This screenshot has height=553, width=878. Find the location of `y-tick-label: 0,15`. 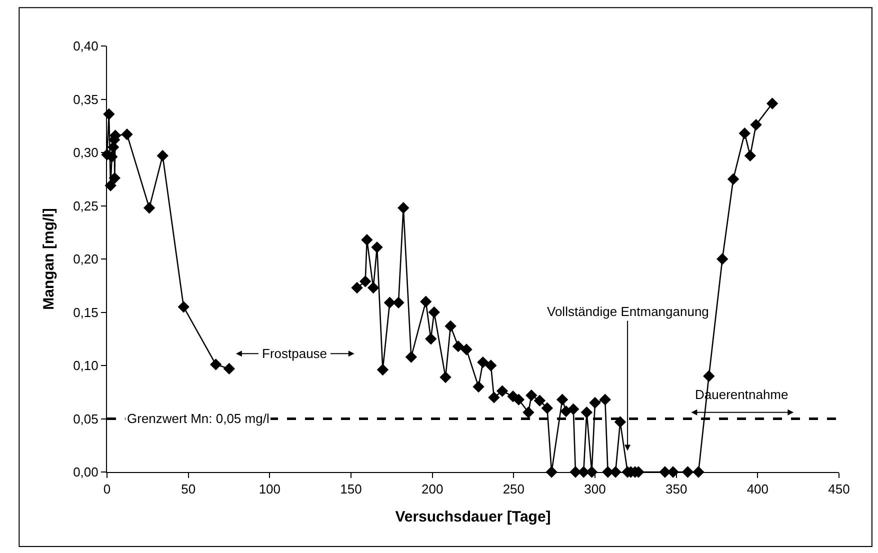

y-tick-label: 0,15 is located at coordinates (85, 312).